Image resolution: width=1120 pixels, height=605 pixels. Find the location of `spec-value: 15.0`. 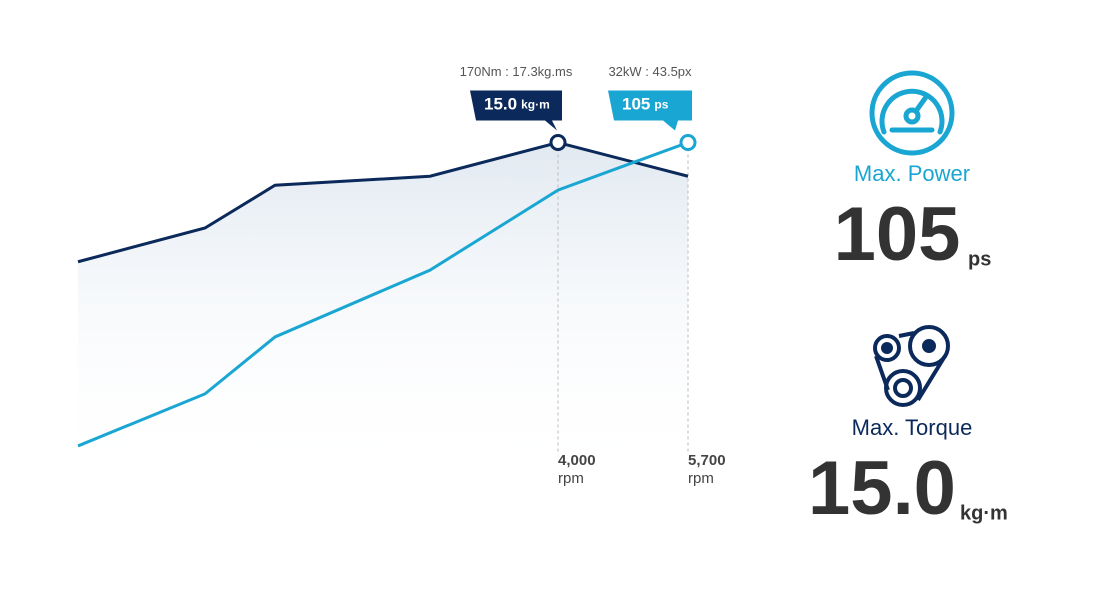

spec-value: 15.0 is located at coordinates (882, 488).